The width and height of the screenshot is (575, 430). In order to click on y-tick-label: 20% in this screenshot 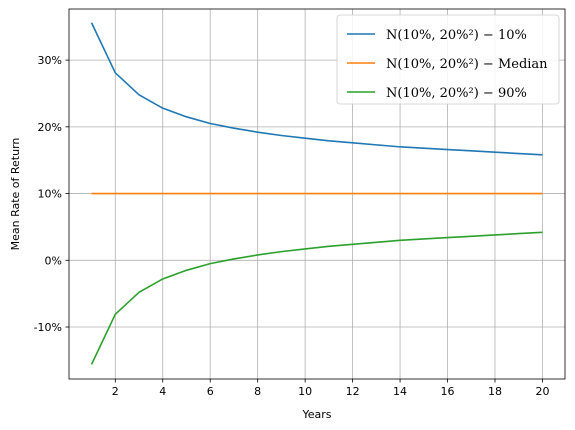, I will do `click(50, 127)`.